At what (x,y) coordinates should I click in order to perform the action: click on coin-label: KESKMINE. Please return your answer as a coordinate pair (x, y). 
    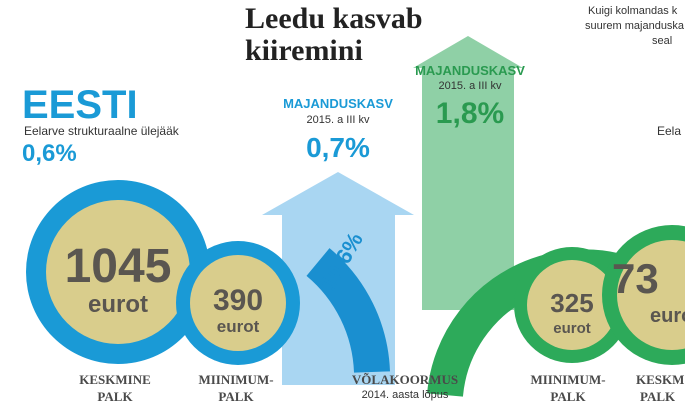
    Looking at the image, I should click on (115, 379).